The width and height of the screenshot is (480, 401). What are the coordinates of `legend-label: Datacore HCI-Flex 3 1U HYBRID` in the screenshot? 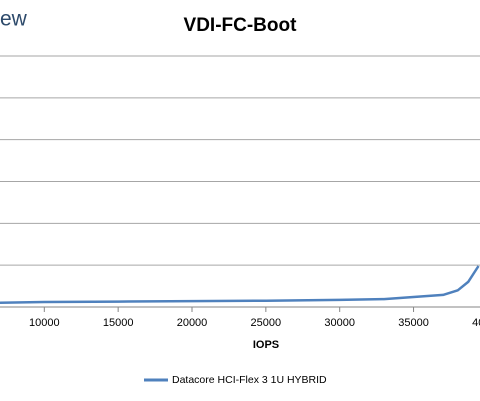 It's located at (249, 380).